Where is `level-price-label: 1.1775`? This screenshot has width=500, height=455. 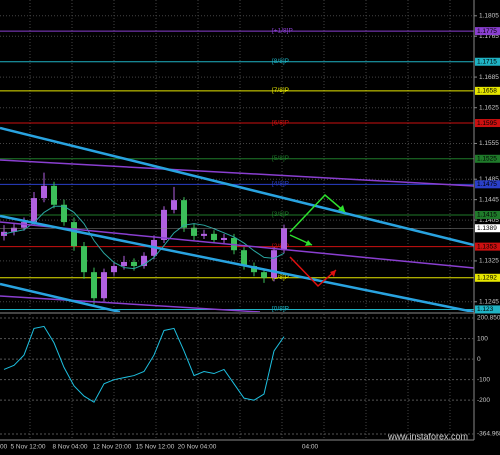 level-price-label: 1.1775 is located at coordinates (487, 31).